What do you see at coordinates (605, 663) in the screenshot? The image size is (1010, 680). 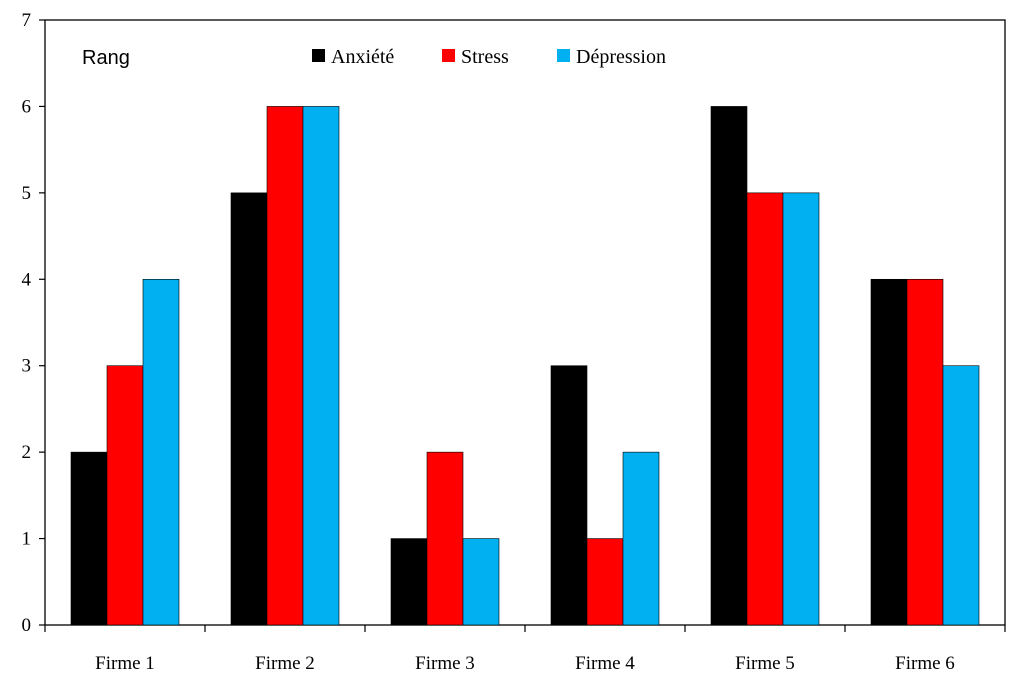 I see `x-category-label: Firme 4` at bounding box center [605, 663].